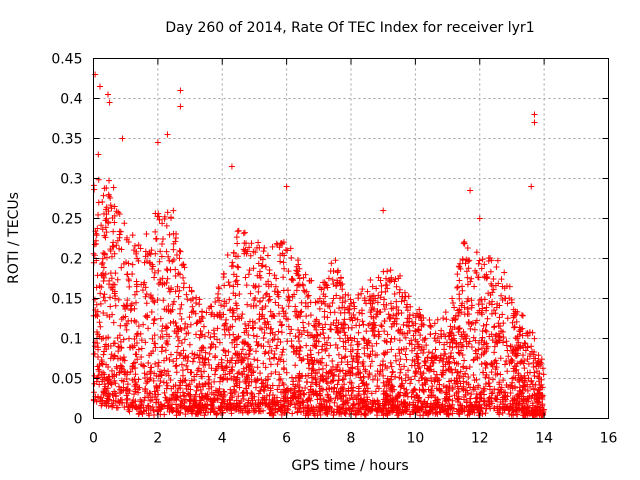 Image resolution: width=640 pixels, height=480 pixels. Describe the element at coordinates (353, 439) in the screenshot. I see `x-tick-labels: 0 2 4 6 8 10 12 14 16` at that location.